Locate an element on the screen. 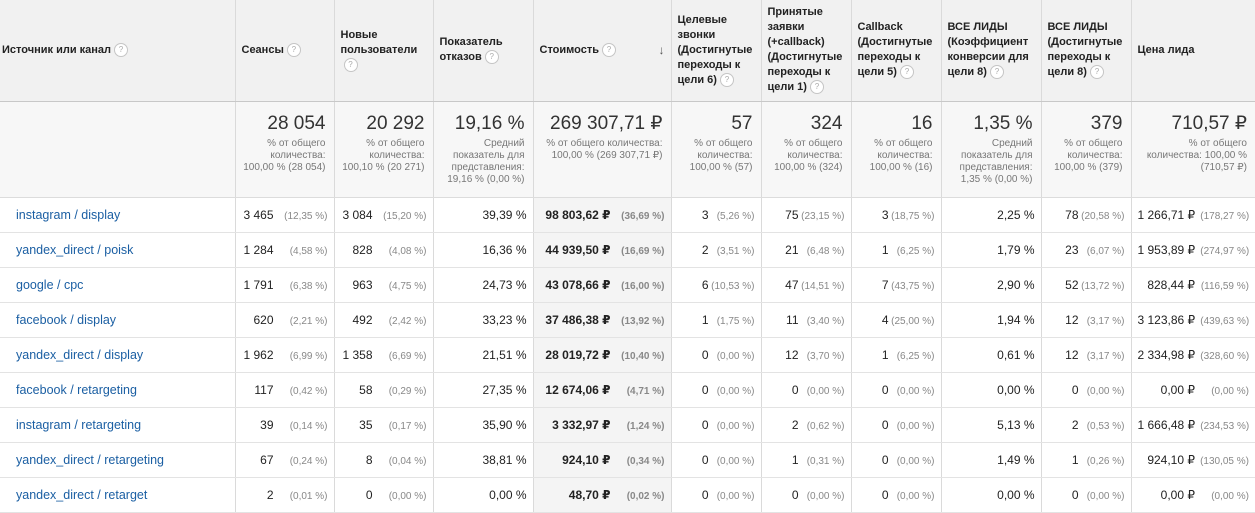 This screenshot has height=513, width=1255. cost-percent: (1,24 %) is located at coordinates (645, 426).